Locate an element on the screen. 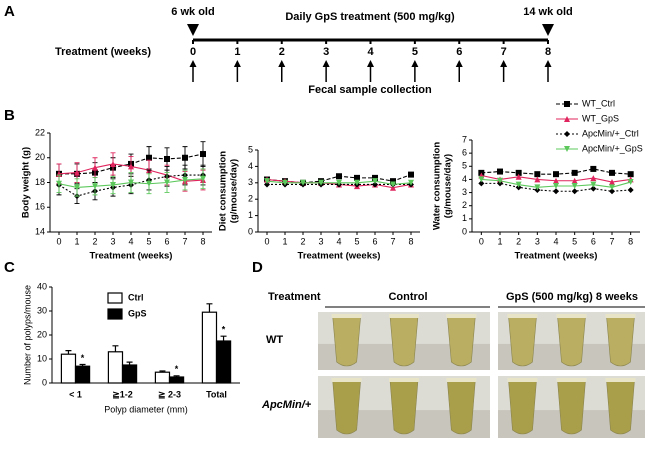 Image resolution: width=650 pixels, height=459 pixels. panel-label: C is located at coordinates (9, 267).